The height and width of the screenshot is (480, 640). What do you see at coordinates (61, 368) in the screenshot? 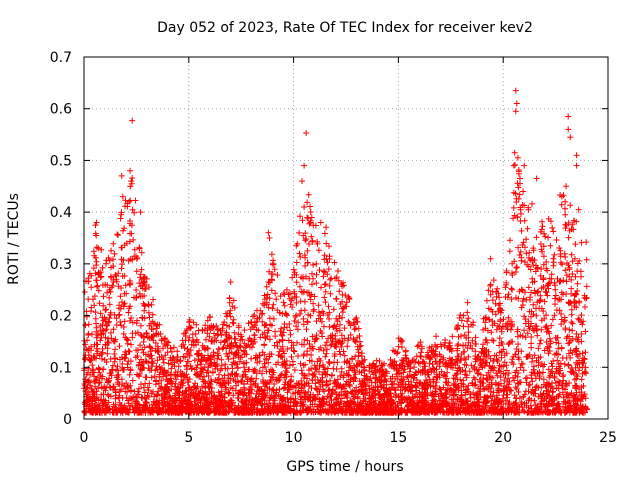
I see `y-tick-label: 0.1` at bounding box center [61, 368].